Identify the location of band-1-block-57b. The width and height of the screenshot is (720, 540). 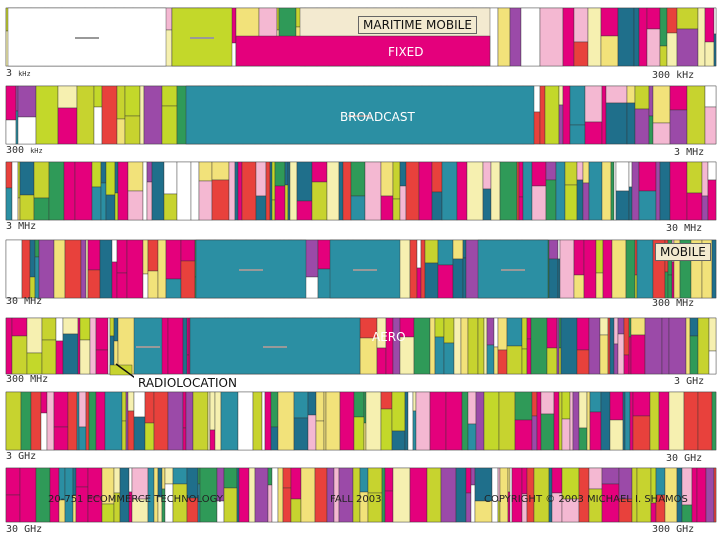
(715, 50).